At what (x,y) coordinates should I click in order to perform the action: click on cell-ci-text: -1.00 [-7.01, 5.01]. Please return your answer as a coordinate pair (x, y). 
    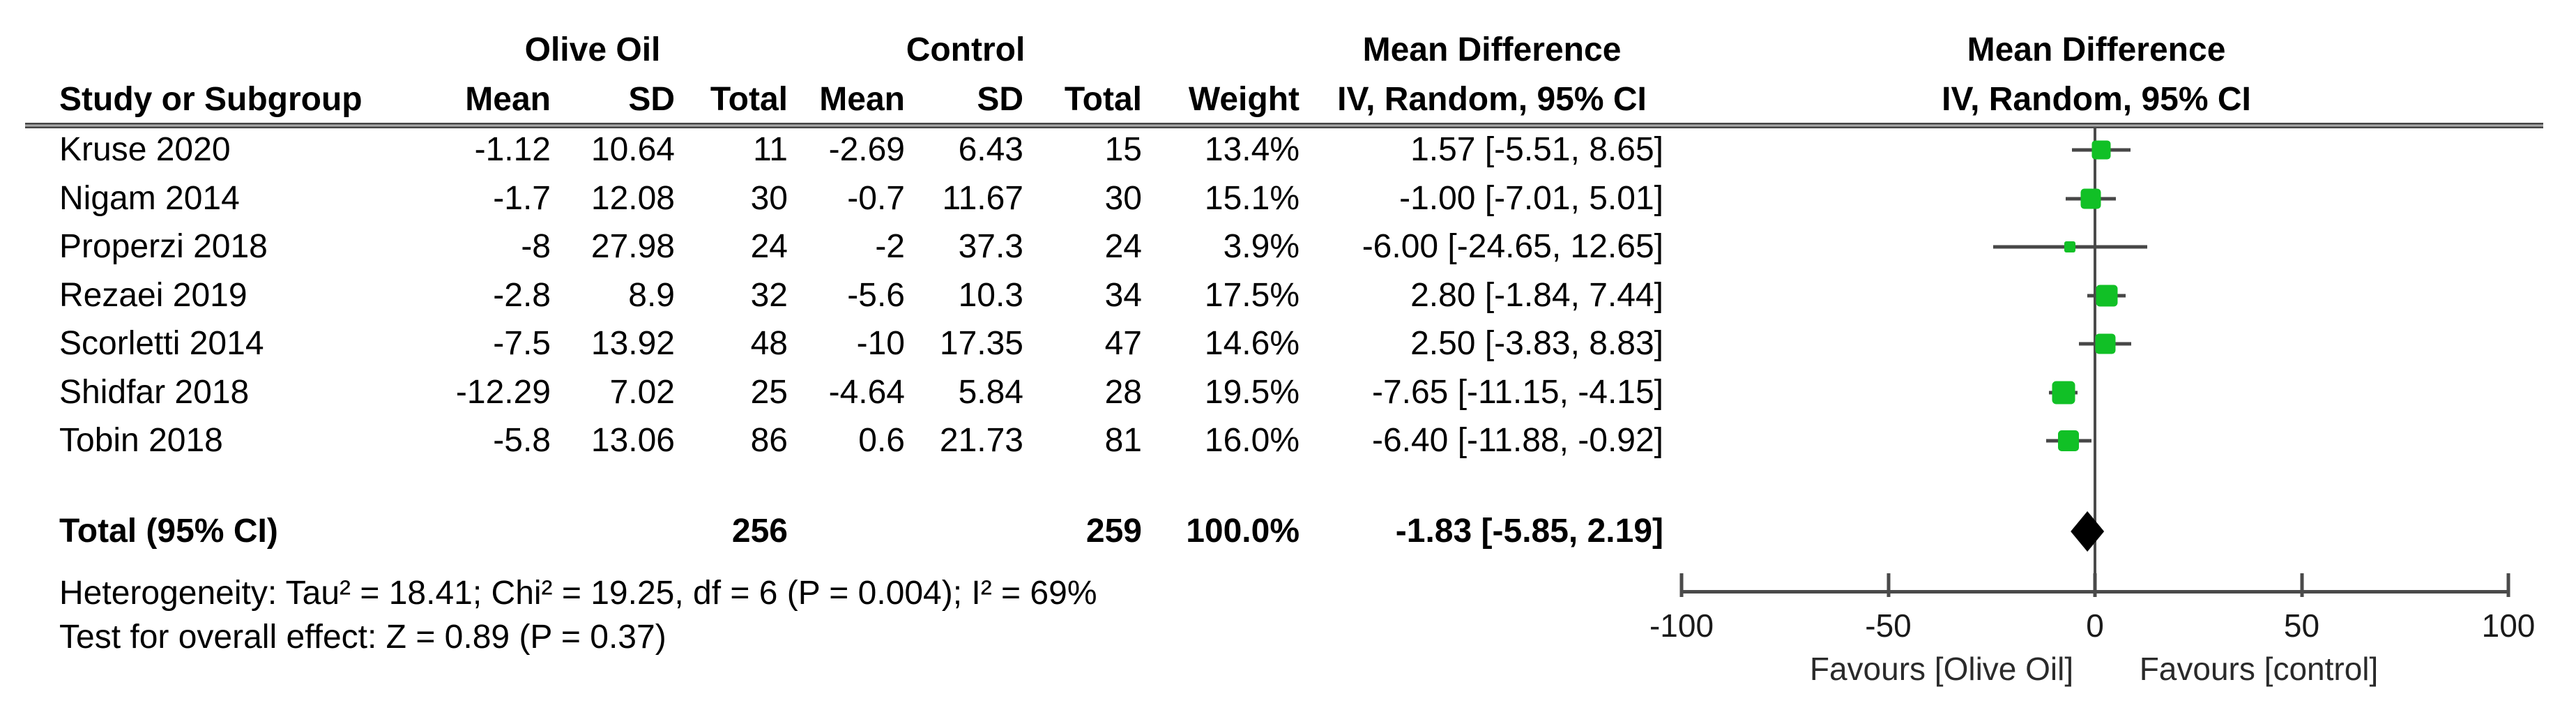
    Looking at the image, I should click on (1531, 198).